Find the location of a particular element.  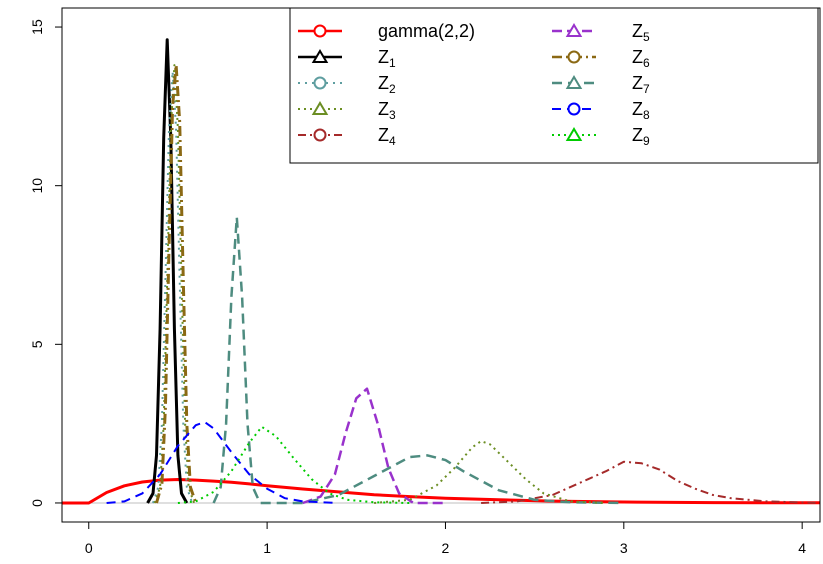

legend-label: gamma(2,2) is located at coordinates (426, 31).